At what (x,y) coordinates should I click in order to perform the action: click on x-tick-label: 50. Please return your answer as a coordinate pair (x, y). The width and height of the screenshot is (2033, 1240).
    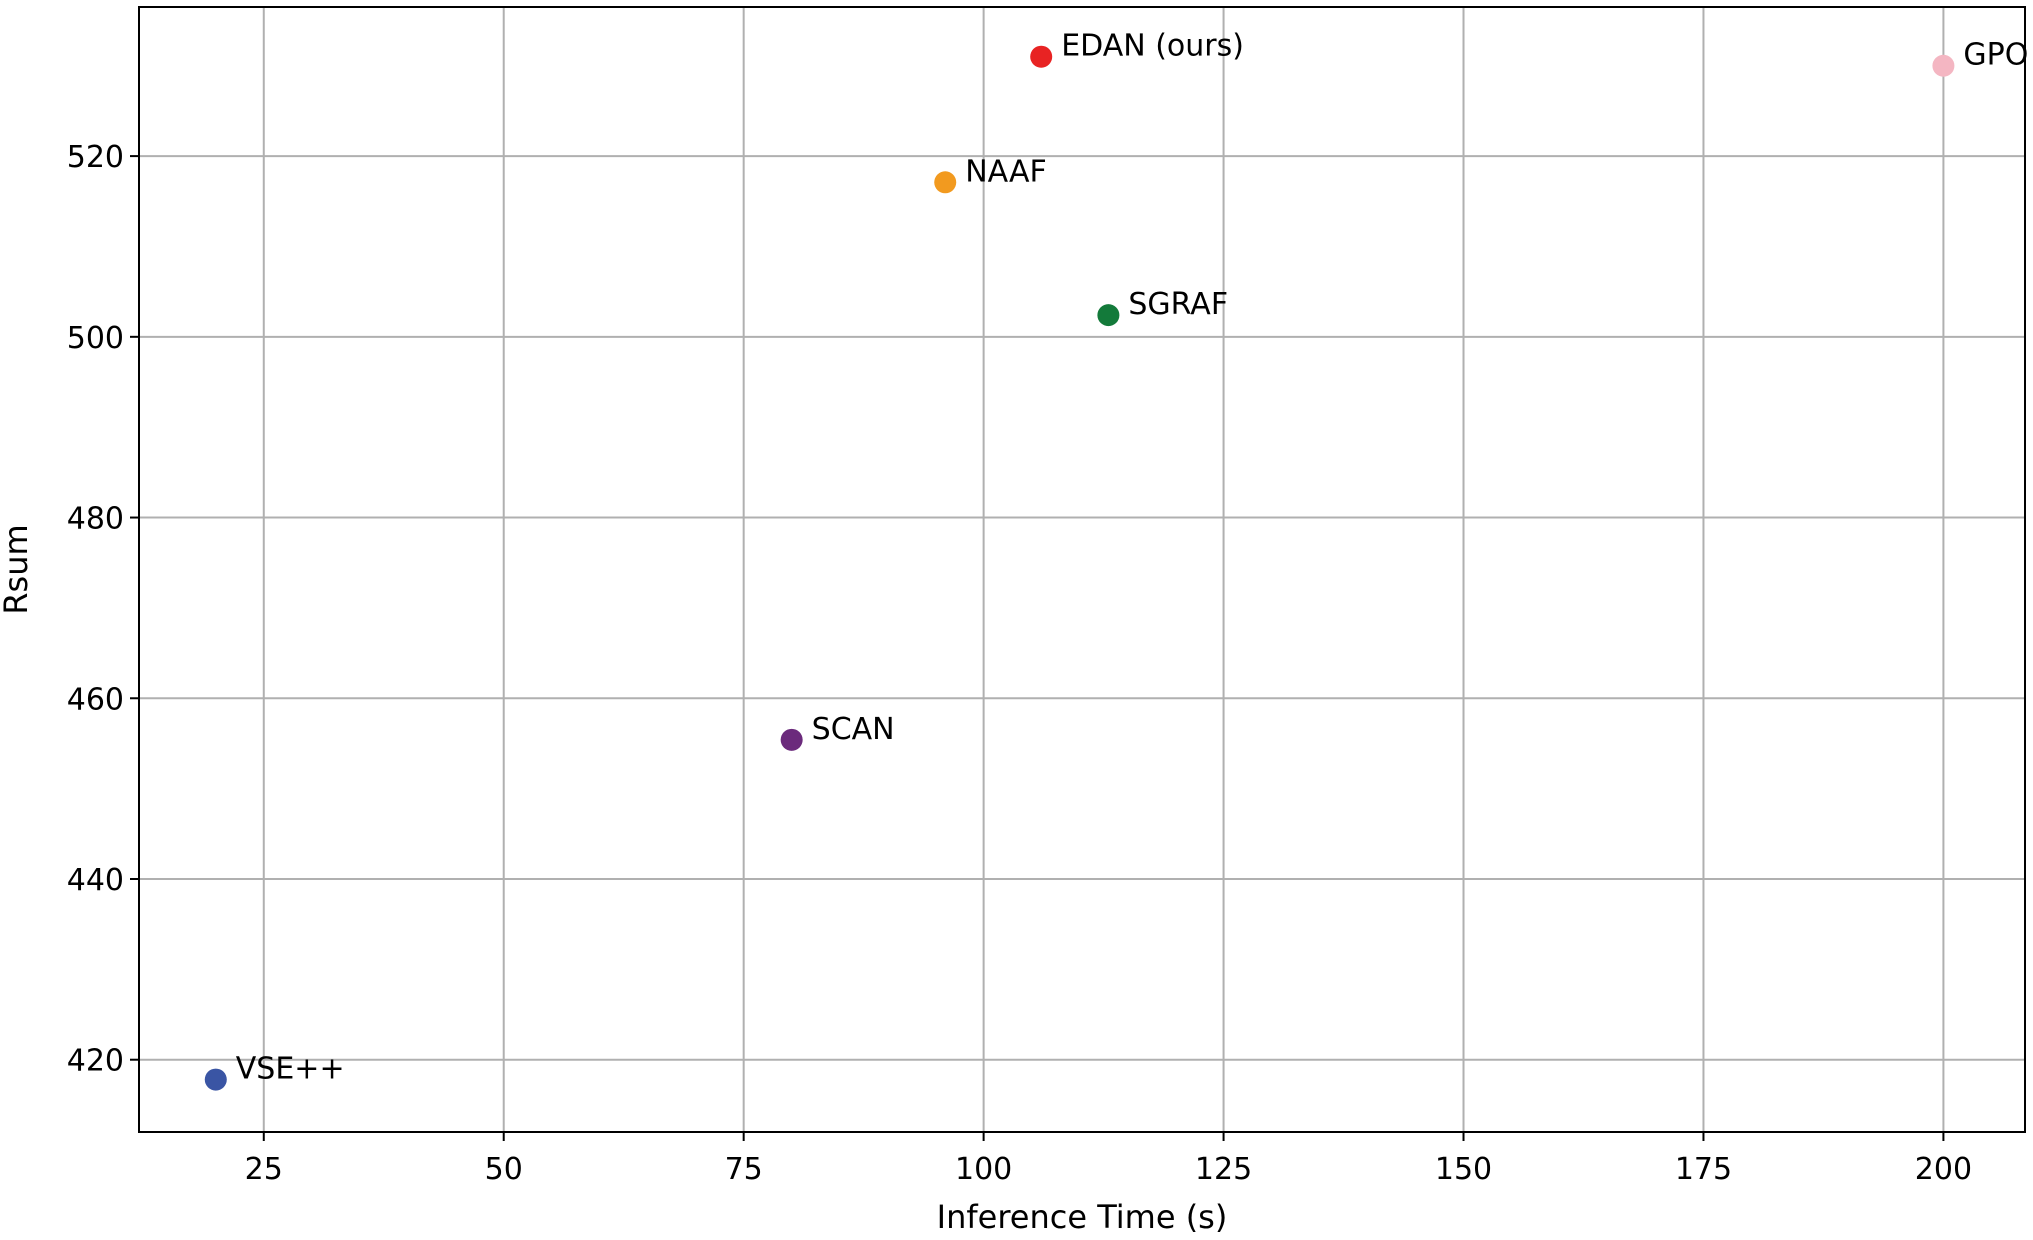
    Looking at the image, I should click on (504, 1169).